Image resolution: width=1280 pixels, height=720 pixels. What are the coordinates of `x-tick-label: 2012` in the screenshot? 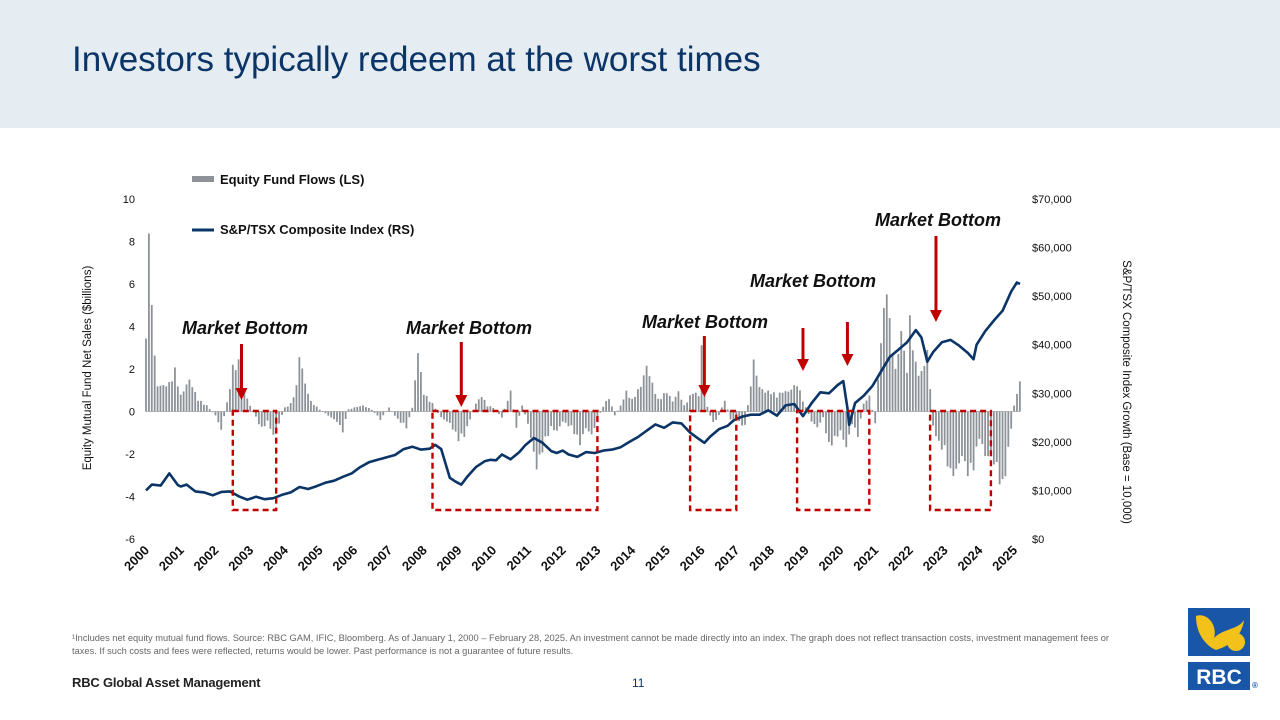 It's located at (553, 558).